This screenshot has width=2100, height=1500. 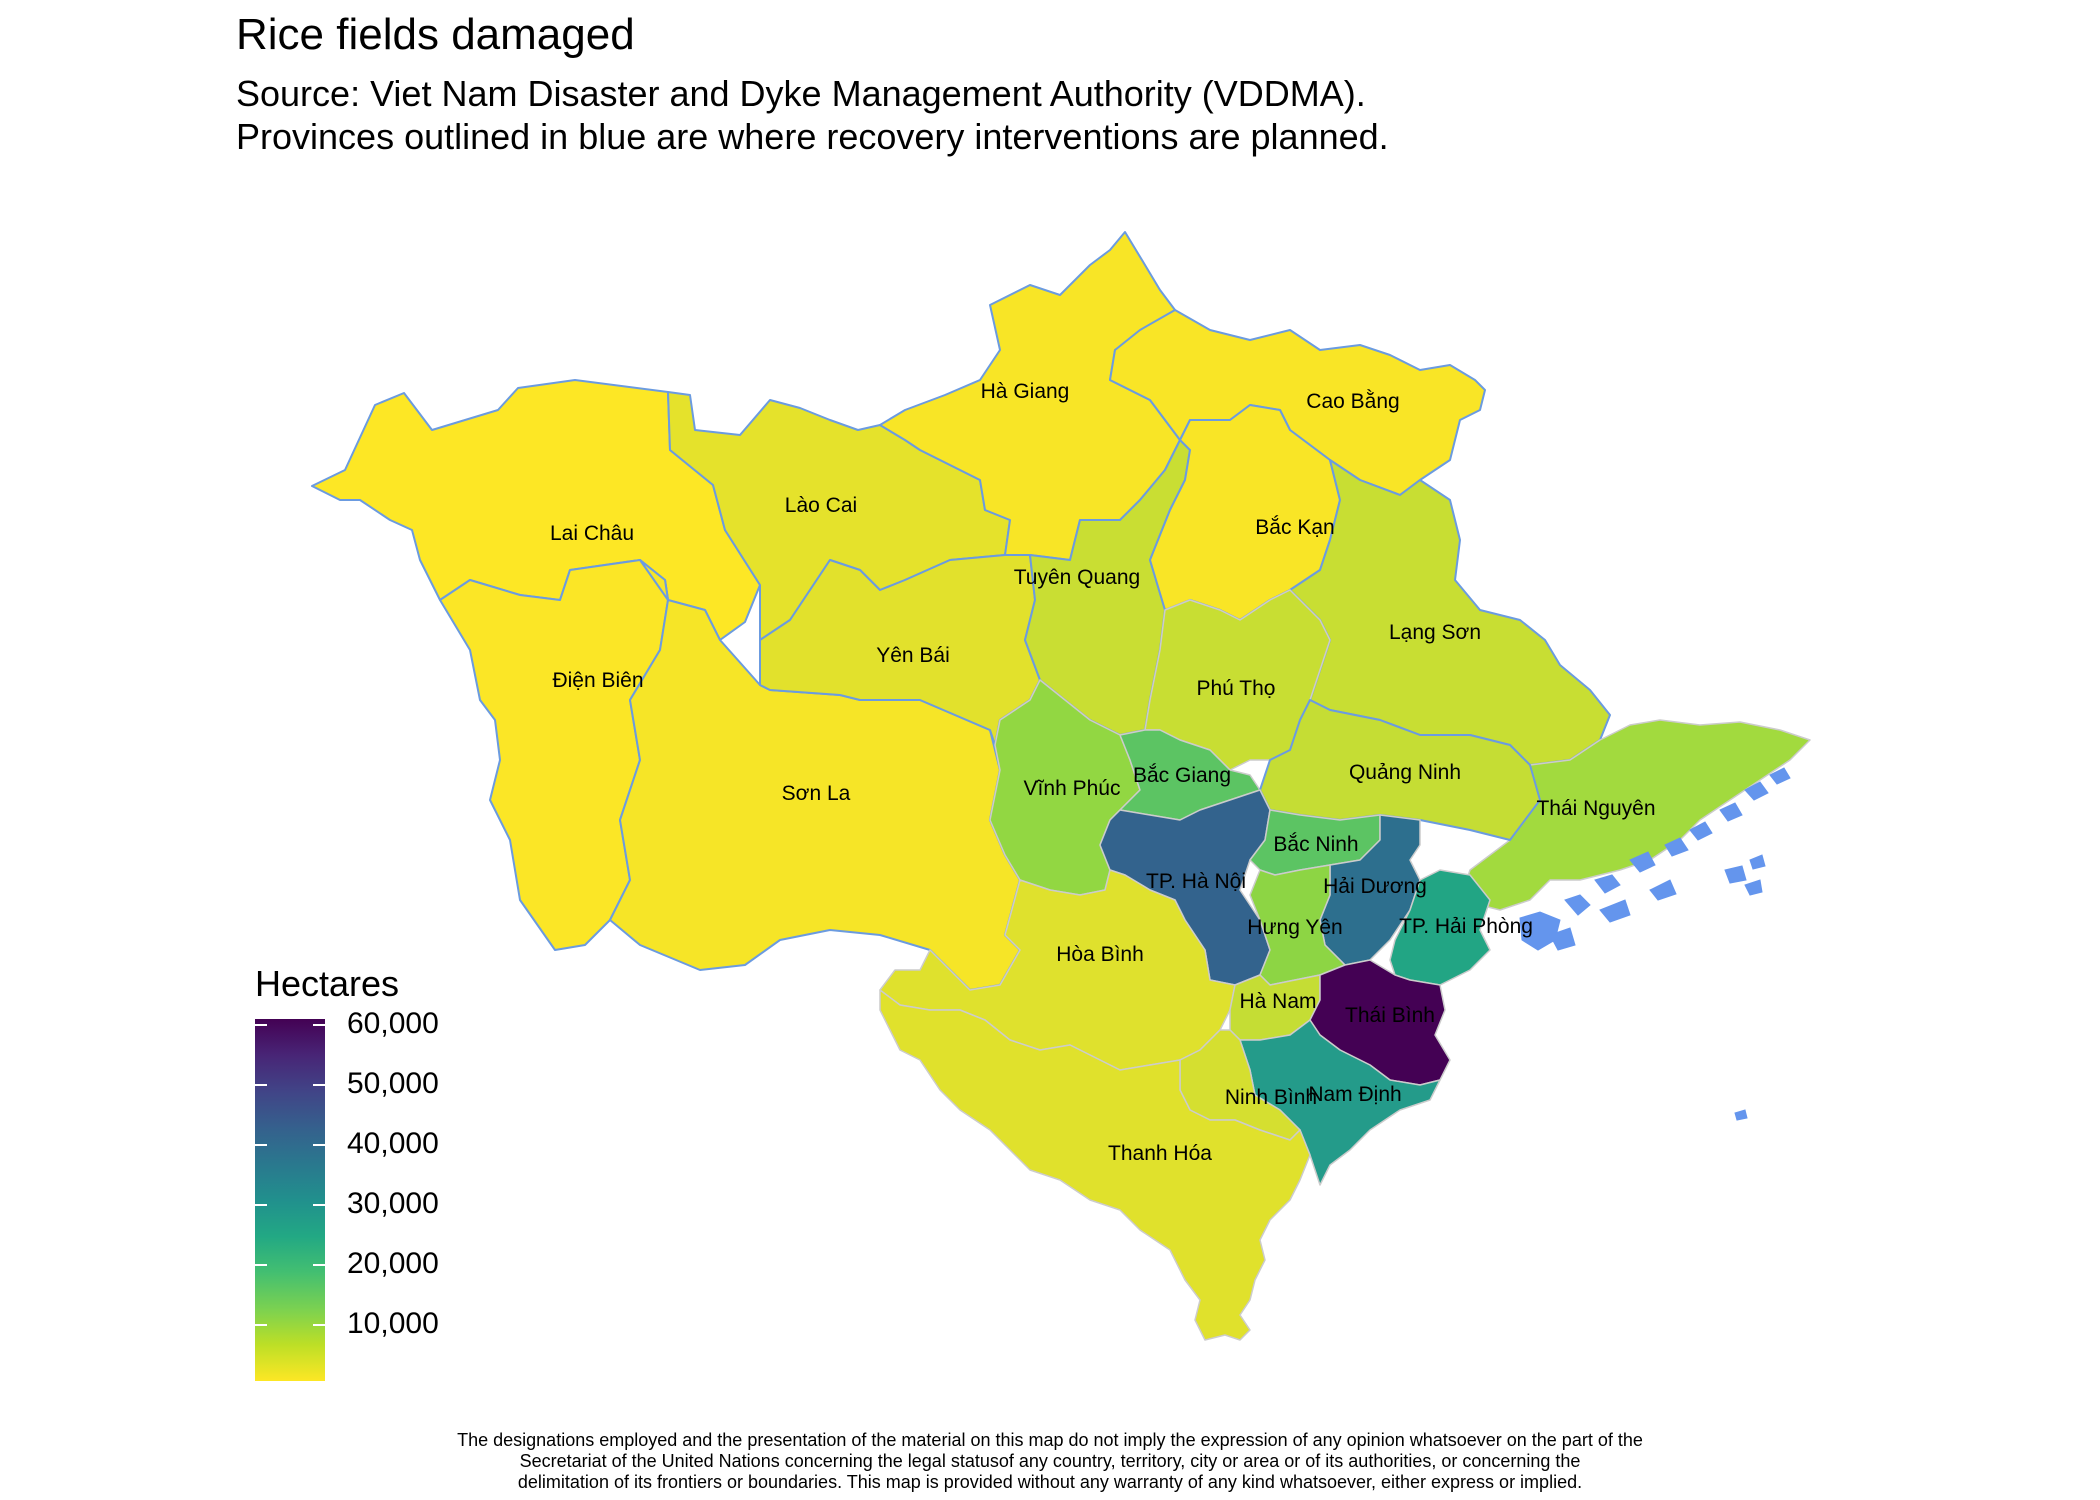 I want to click on province-label: Lai Châu, so click(x=592, y=533).